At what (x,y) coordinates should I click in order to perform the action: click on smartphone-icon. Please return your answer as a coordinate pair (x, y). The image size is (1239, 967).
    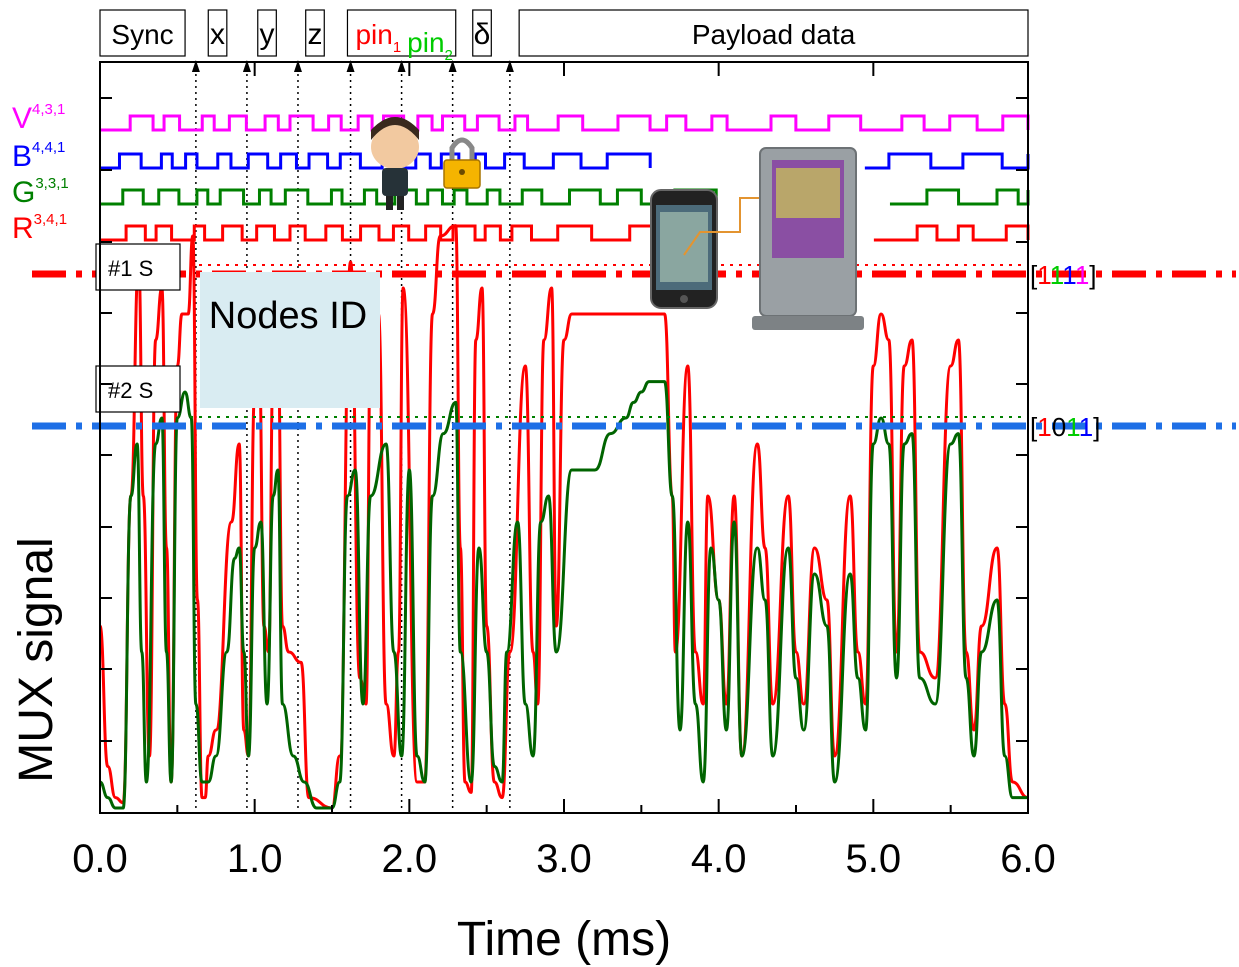
    Looking at the image, I should click on (684, 249).